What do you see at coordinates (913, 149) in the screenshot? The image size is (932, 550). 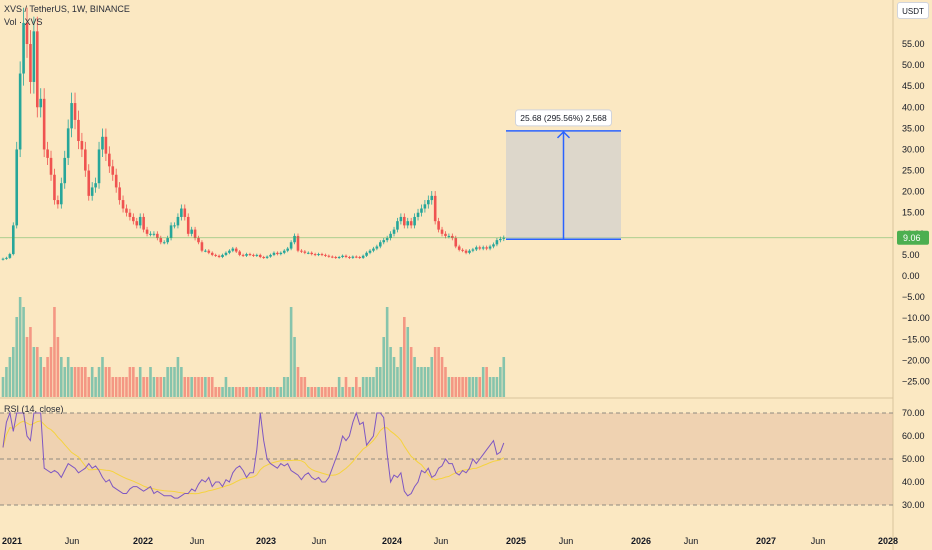 I see `price-tick: 30.00` at bounding box center [913, 149].